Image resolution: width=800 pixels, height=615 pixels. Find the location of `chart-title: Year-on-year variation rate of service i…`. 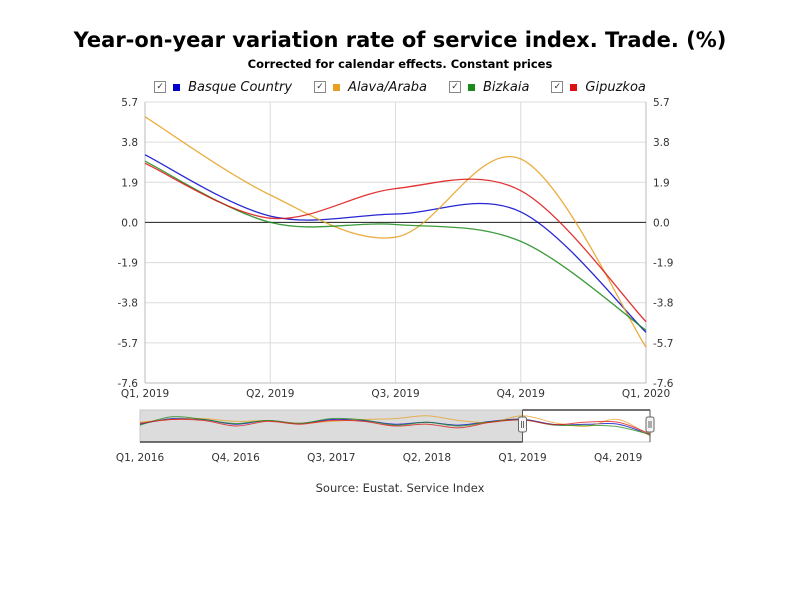

chart-title: Year-on-year variation rate of service i… is located at coordinates (400, 40).